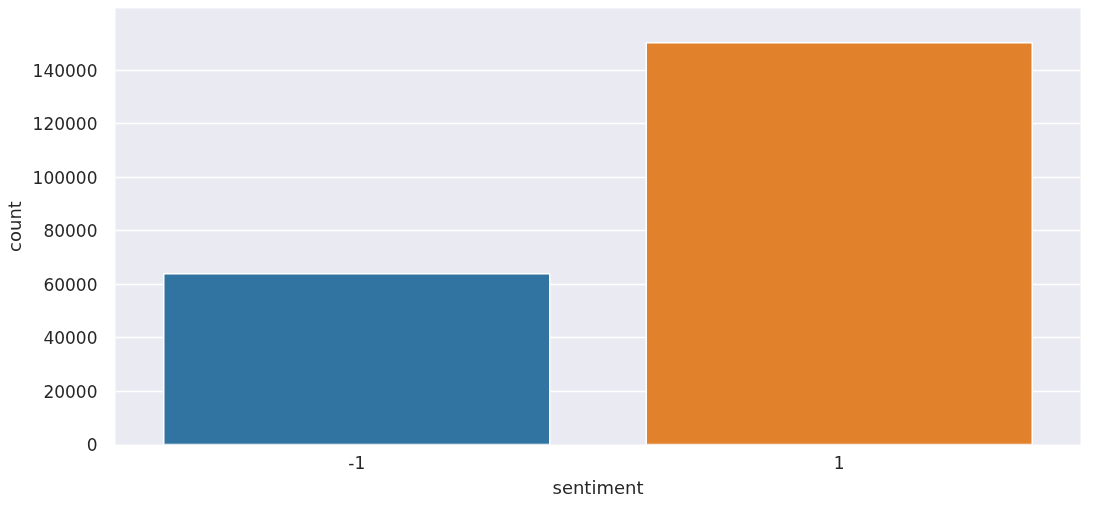  I want to click on y-tick-label: 60000, so click(70, 284).